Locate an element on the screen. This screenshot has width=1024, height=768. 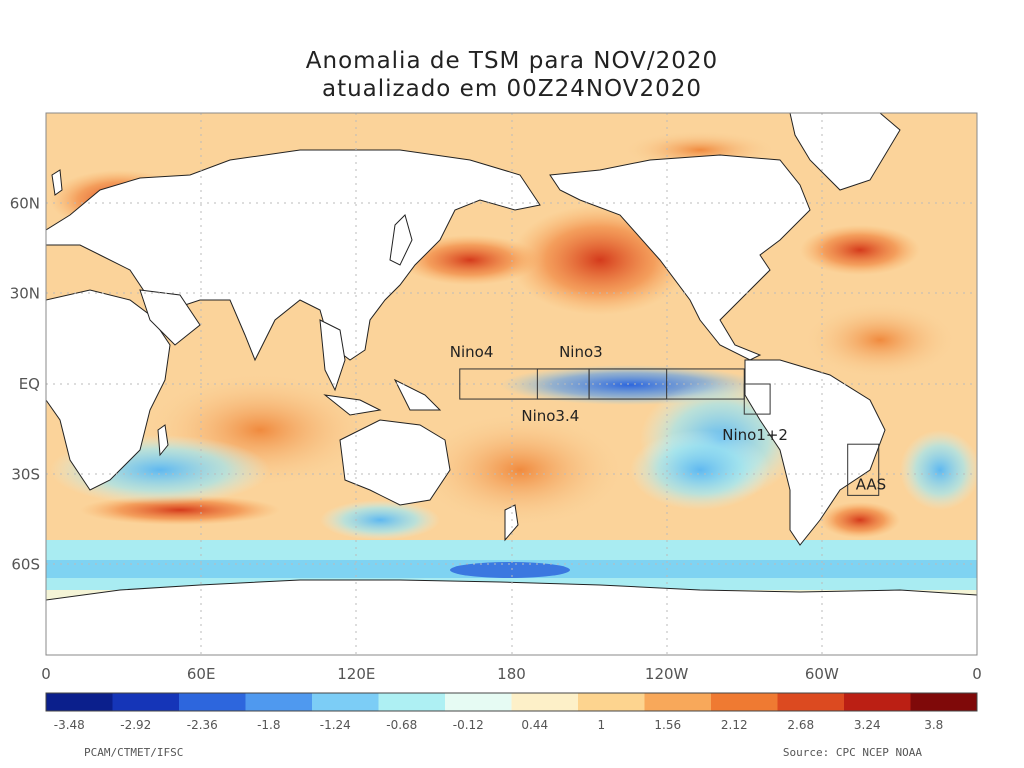
lon-tick-label: 60E is located at coordinates (201, 674).